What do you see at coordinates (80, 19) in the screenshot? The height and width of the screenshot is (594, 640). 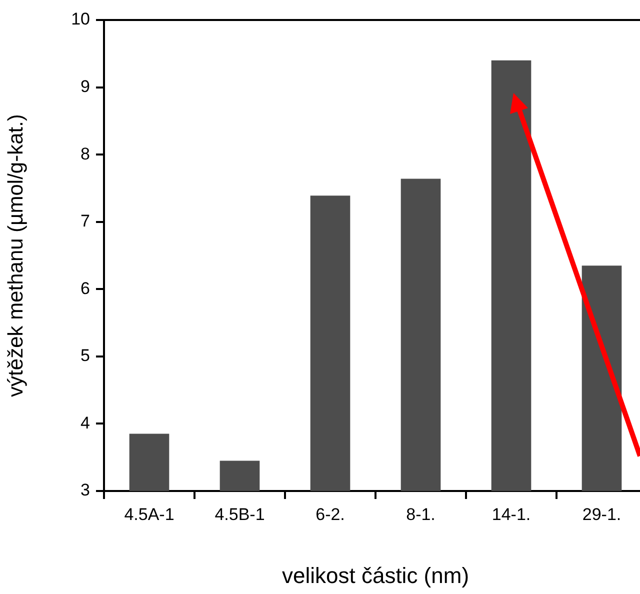 I see `y-tick-label: 10` at bounding box center [80, 19].